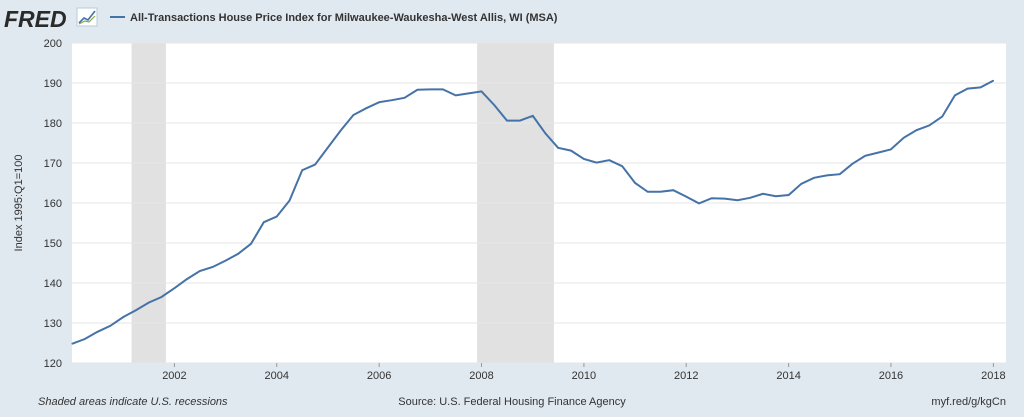  What do you see at coordinates (584, 376) in the screenshot?
I see `x-tick-label: 2010` at bounding box center [584, 376].